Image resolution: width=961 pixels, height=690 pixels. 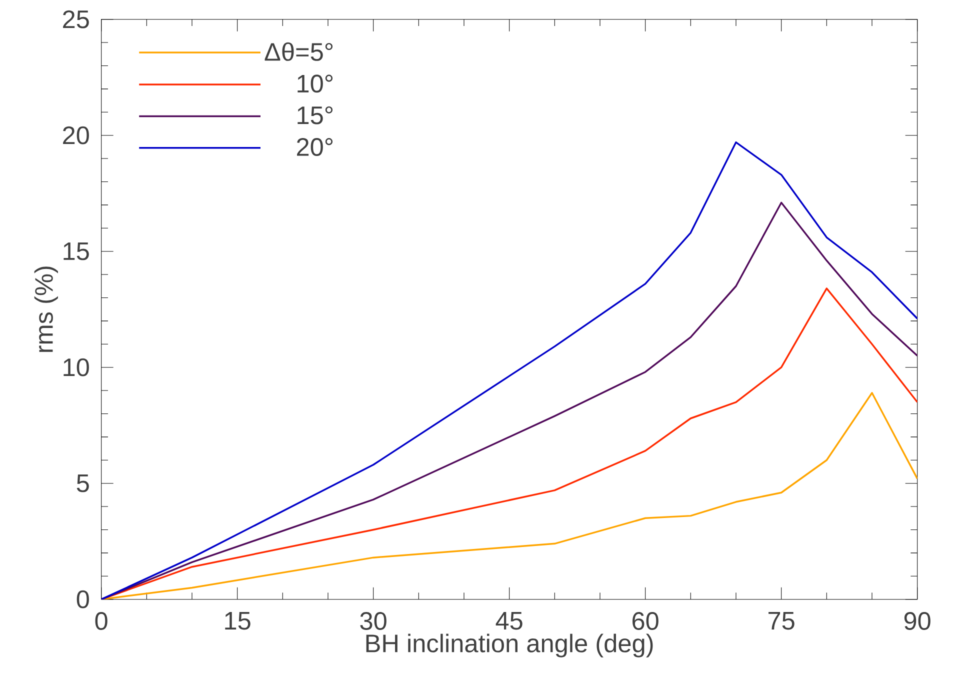 I want to click on legend-label: 15°, so click(x=315, y=115).